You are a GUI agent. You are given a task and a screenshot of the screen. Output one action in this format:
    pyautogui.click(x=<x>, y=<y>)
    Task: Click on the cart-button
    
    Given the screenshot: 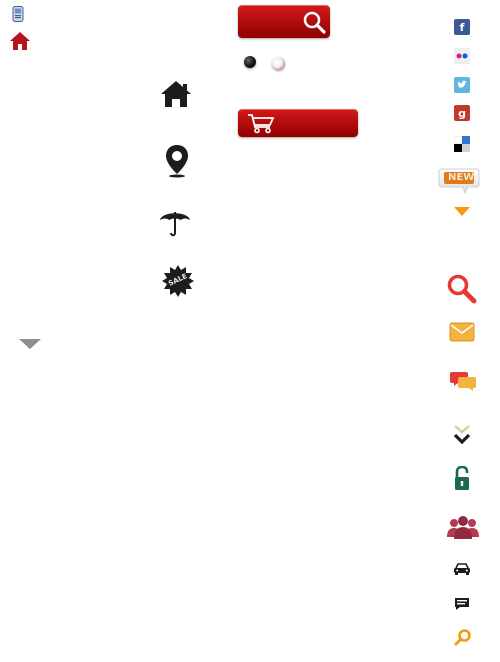 What is the action you would take?
    pyautogui.click(x=298, y=123)
    